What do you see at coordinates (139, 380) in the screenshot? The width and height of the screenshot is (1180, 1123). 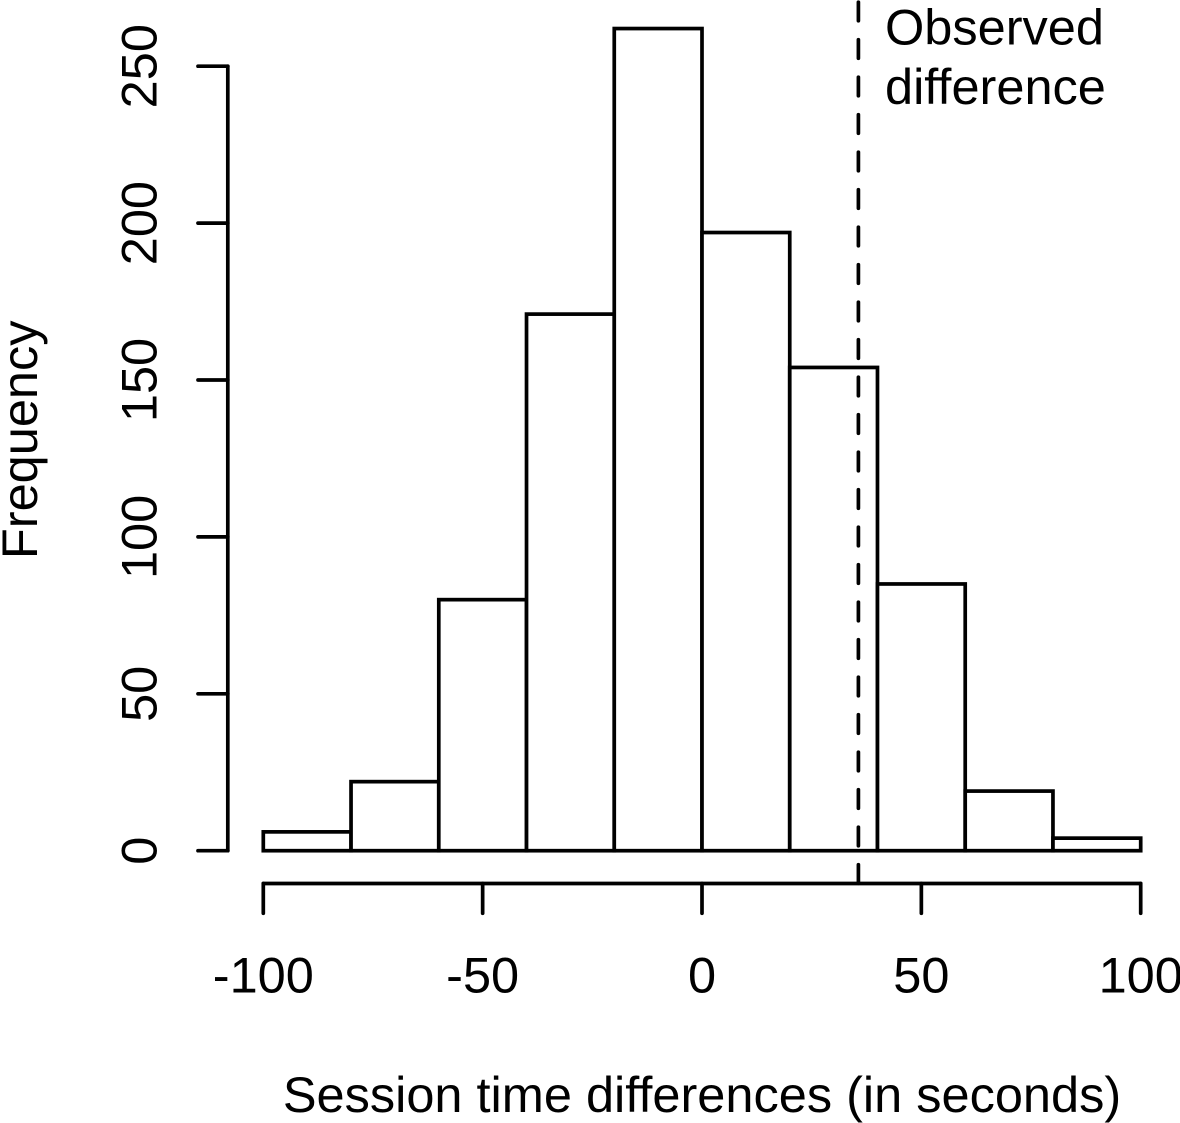 I see `svg-text: 150` at bounding box center [139, 380].